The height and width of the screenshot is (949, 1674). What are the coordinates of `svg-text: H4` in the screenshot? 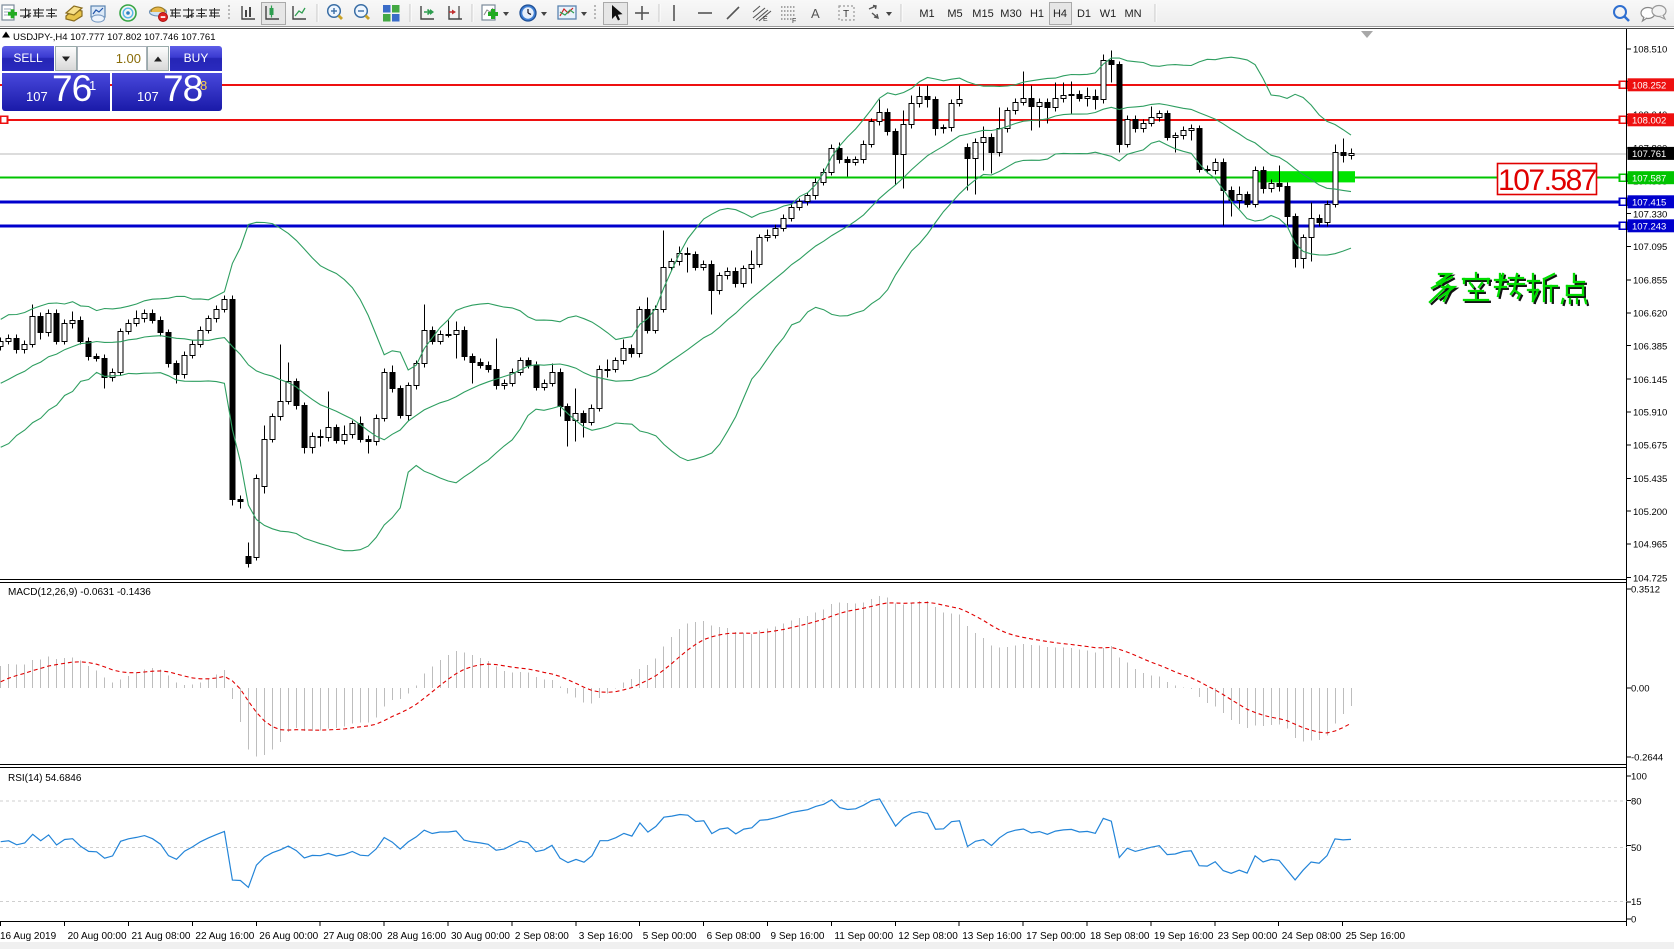 It's located at (1060, 14).